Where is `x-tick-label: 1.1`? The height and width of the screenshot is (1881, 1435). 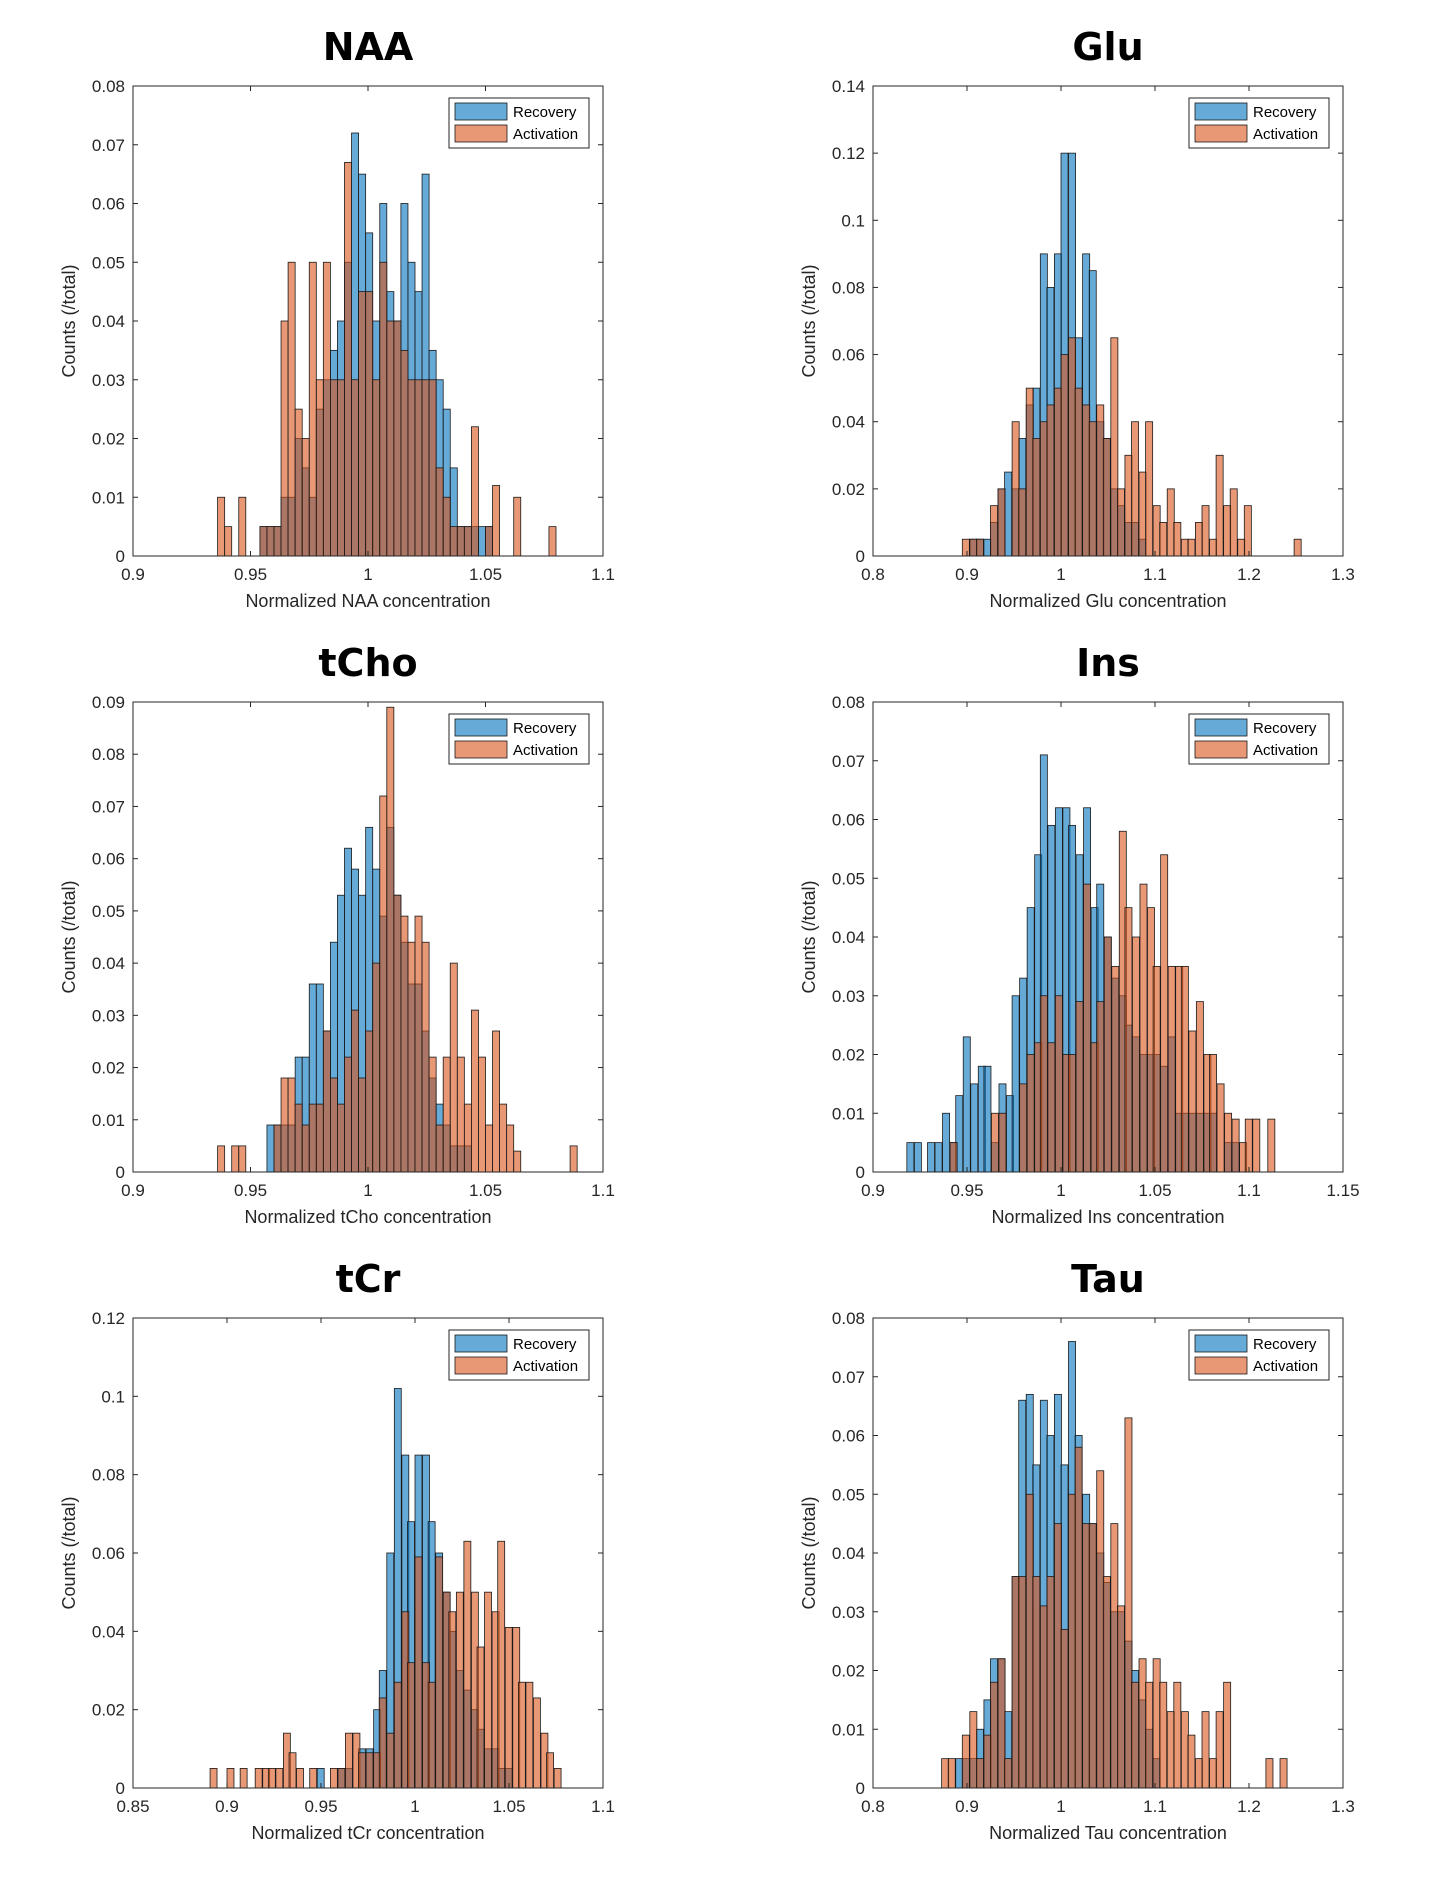 x-tick-label: 1.1 is located at coordinates (1155, 574).